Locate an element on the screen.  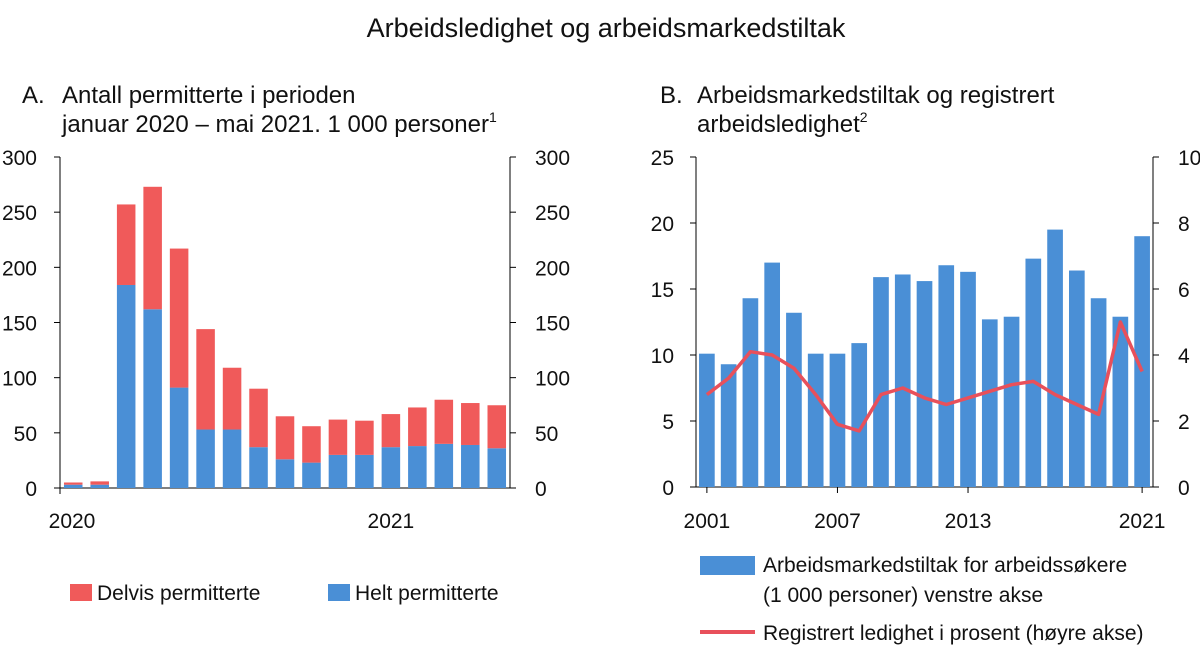
panel-b-right-tick-label: 2 is located at coordinates (1184, 422).